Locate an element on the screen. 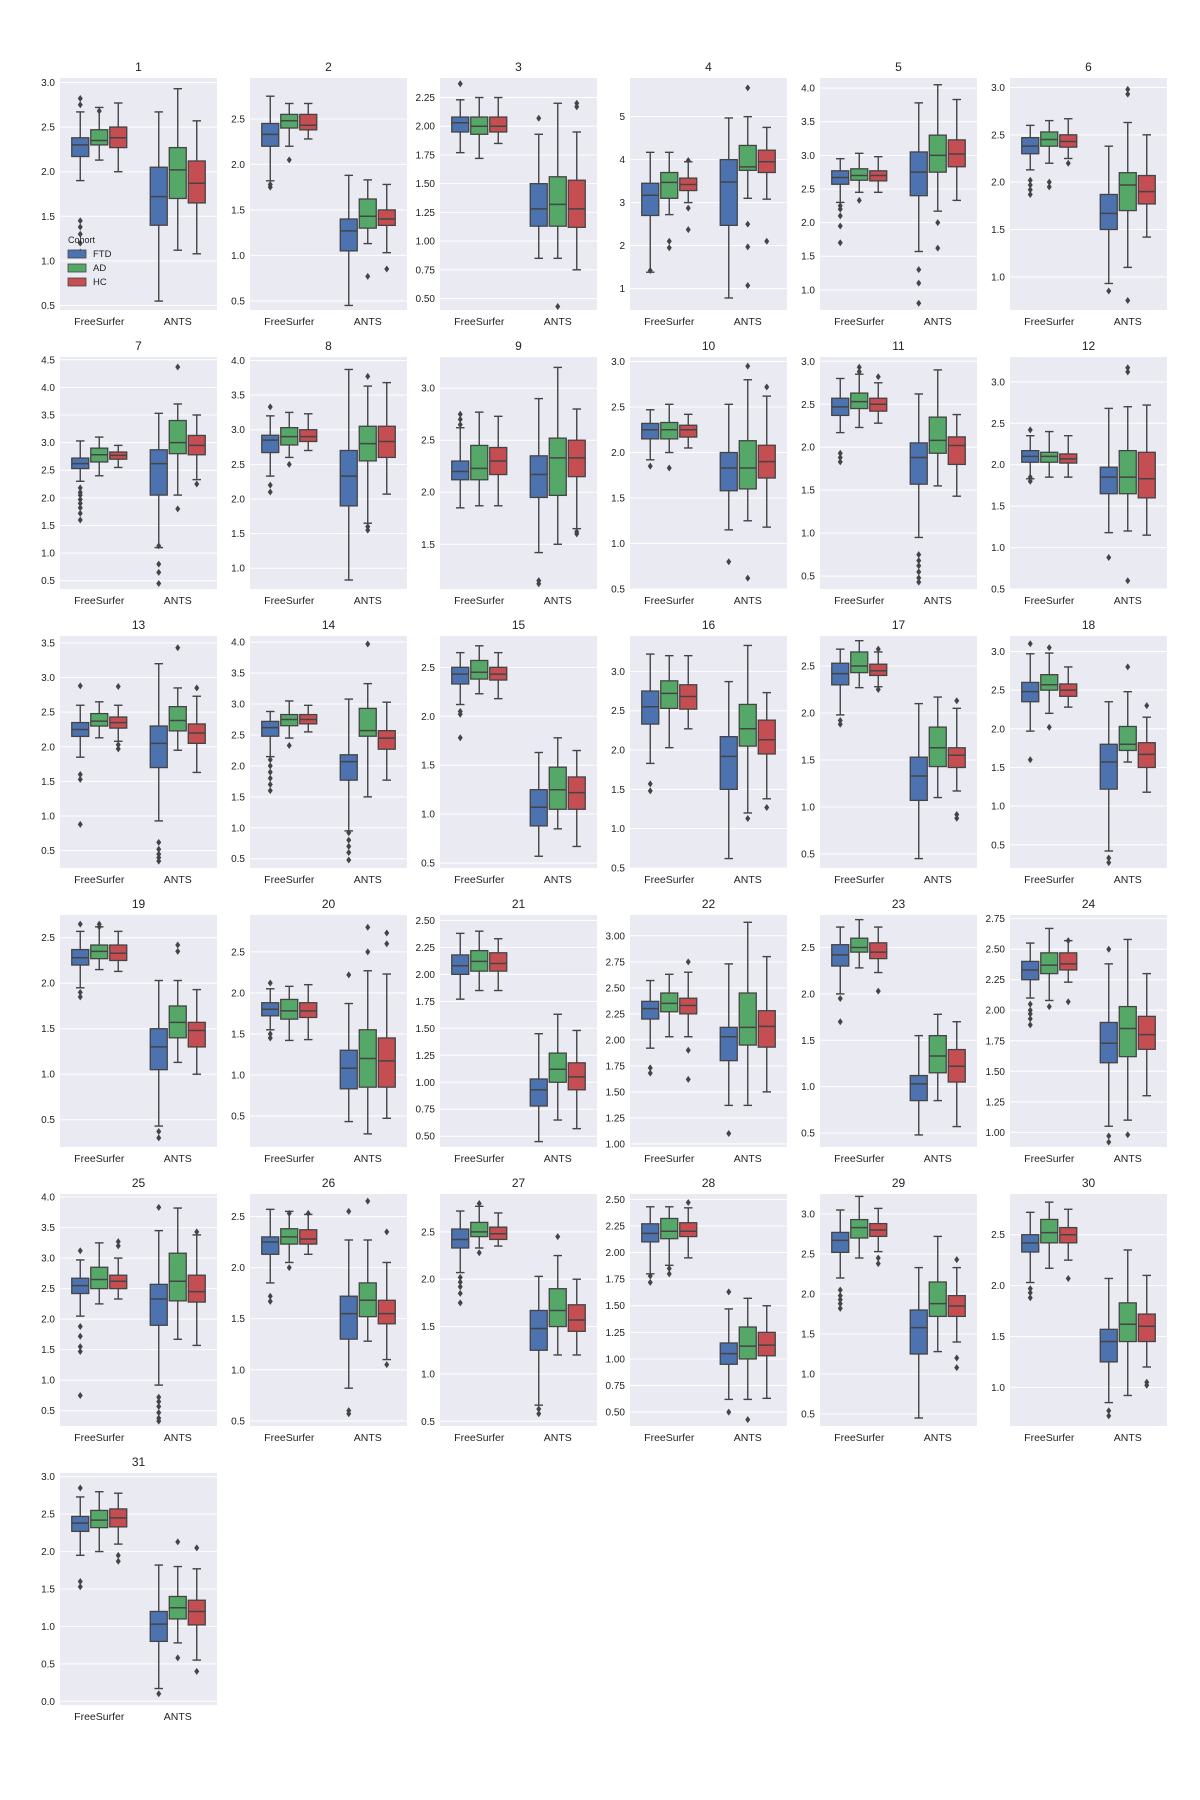 The image size is (1200, 1800). subplot-title: 24 is located at coordinates (1089, 904).